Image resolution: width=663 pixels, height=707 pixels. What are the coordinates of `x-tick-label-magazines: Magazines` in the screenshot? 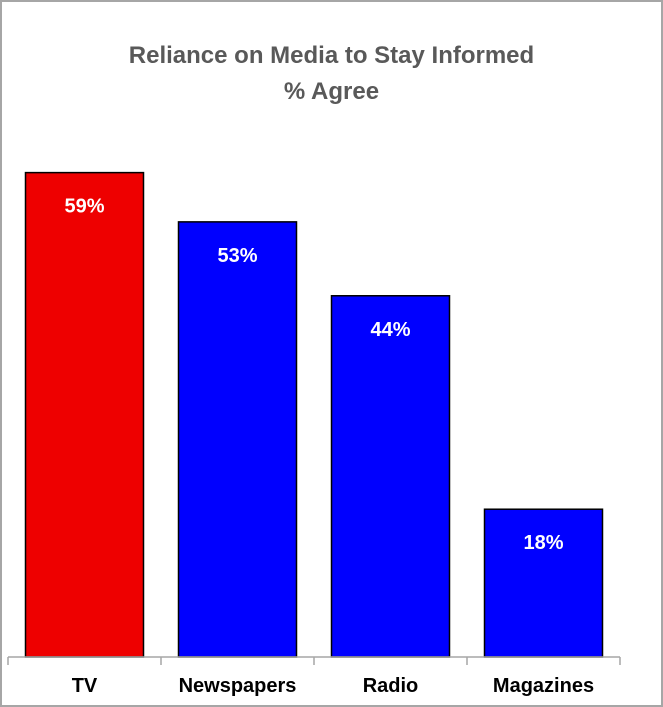 It's located at (543, 686).